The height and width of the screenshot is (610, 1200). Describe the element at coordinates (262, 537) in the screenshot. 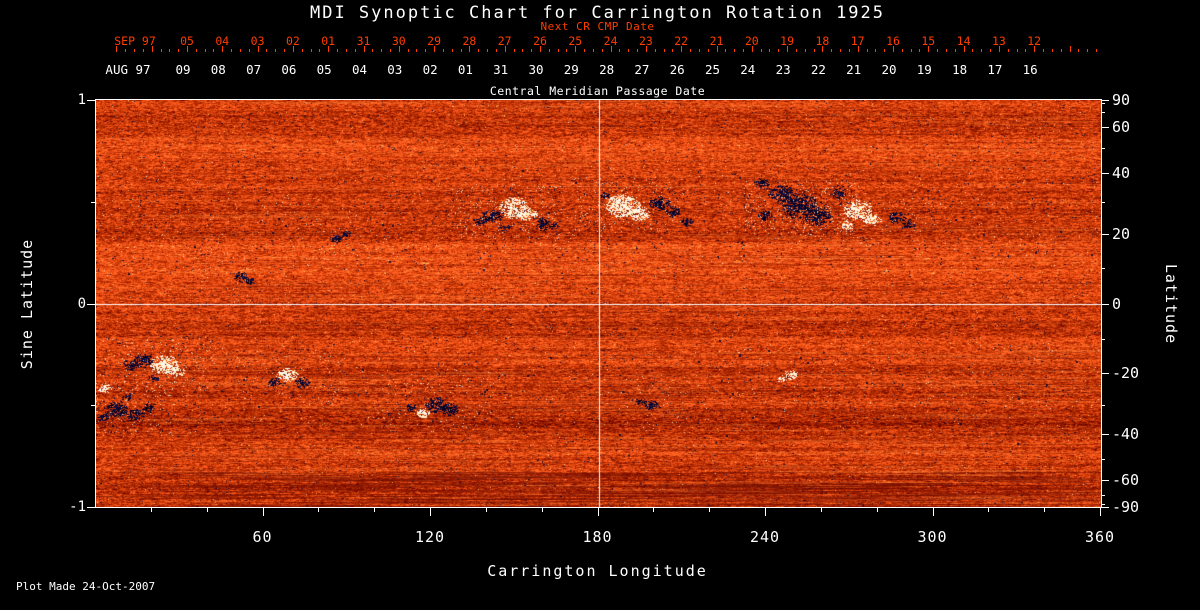

I see `x-tick-label: 60` at that location.